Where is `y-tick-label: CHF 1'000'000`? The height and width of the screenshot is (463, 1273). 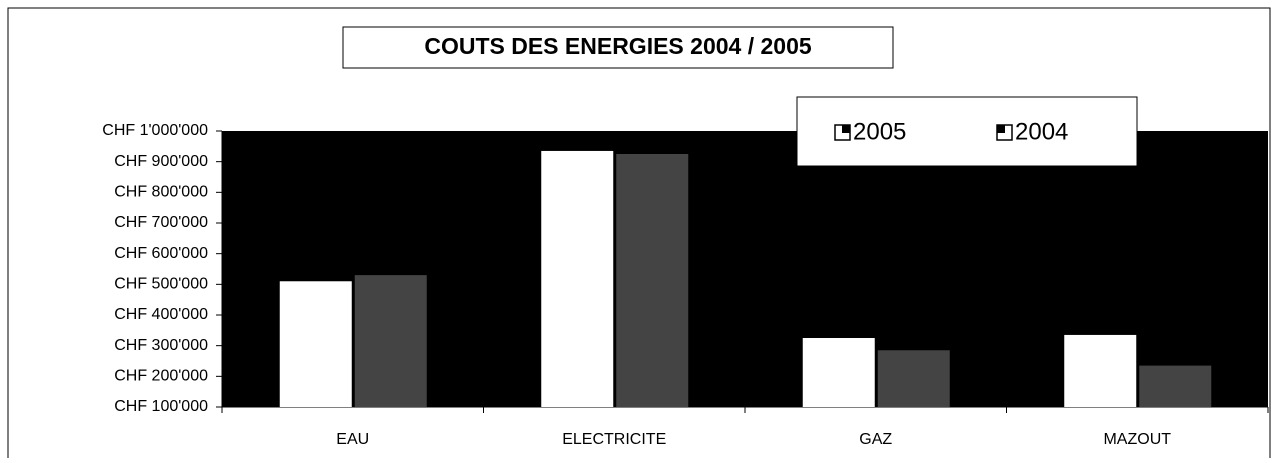
y-tick-label: CHF 1'000'000 is located at coordinates (155, 130).